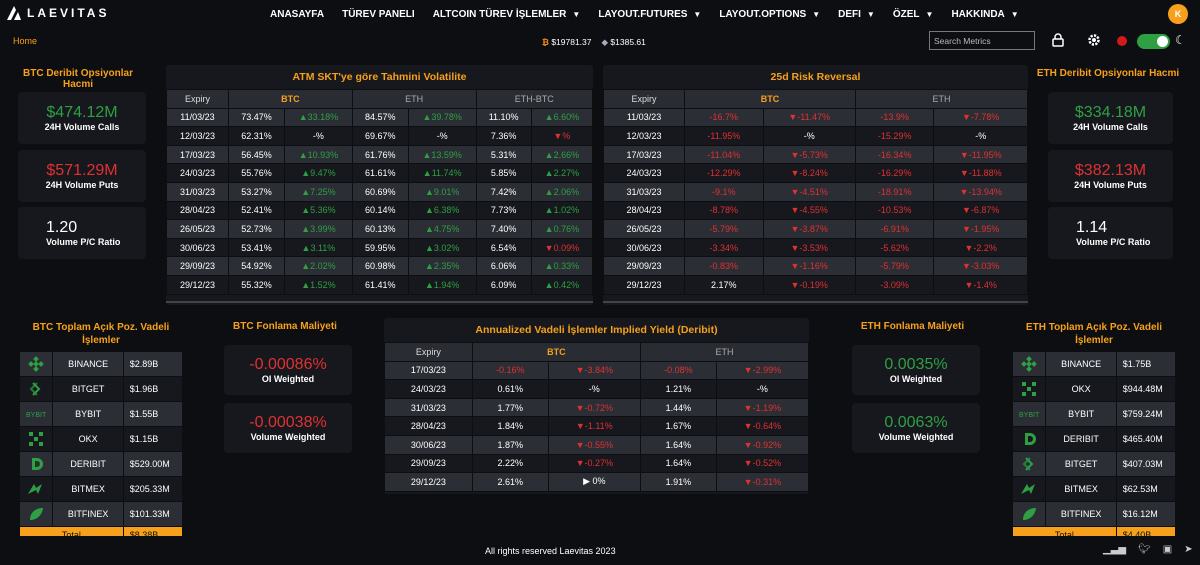 Image resolution: width=1200 pixels, height=565 pixels. Describe the element at coordinates (1178, 14) in the screenshot. I see `user-avatar: K` at that location.